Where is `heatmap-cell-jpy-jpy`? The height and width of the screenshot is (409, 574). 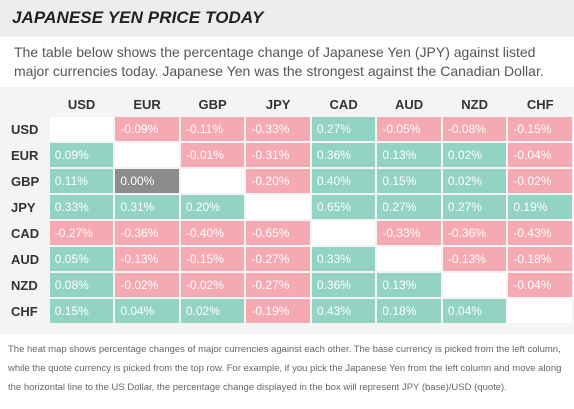 heatmap-cell-jpy-jpy is located at coordinates (278, 207).